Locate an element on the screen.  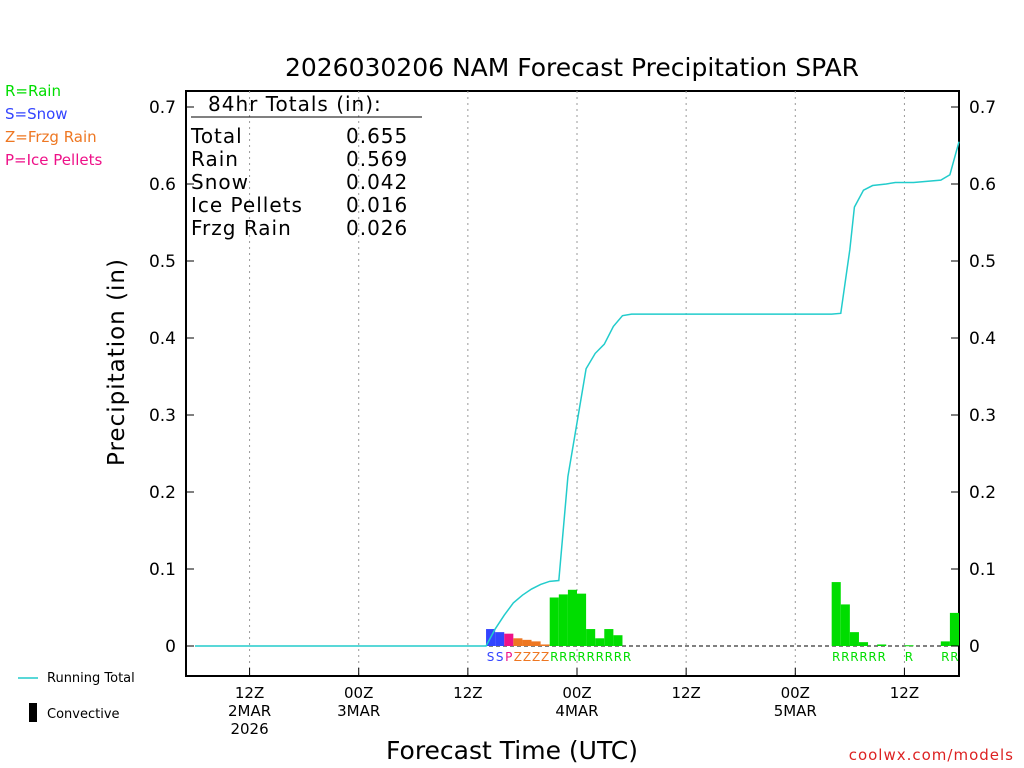
type-legend-entry: S=Snow is located at coordinates (36, 114).